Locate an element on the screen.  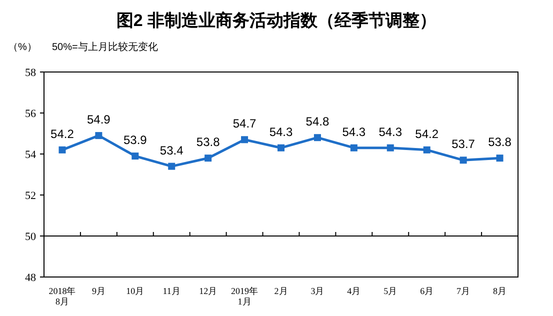
x-tick-label: 6月 is located at coordinates (427, 291).